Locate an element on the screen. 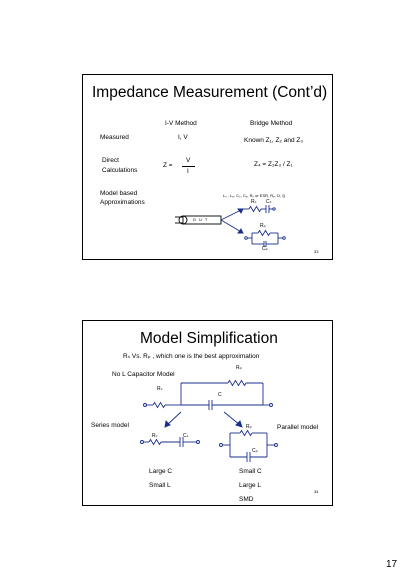  row-label-calculations: Calculations is located at coordinates (120, 170).